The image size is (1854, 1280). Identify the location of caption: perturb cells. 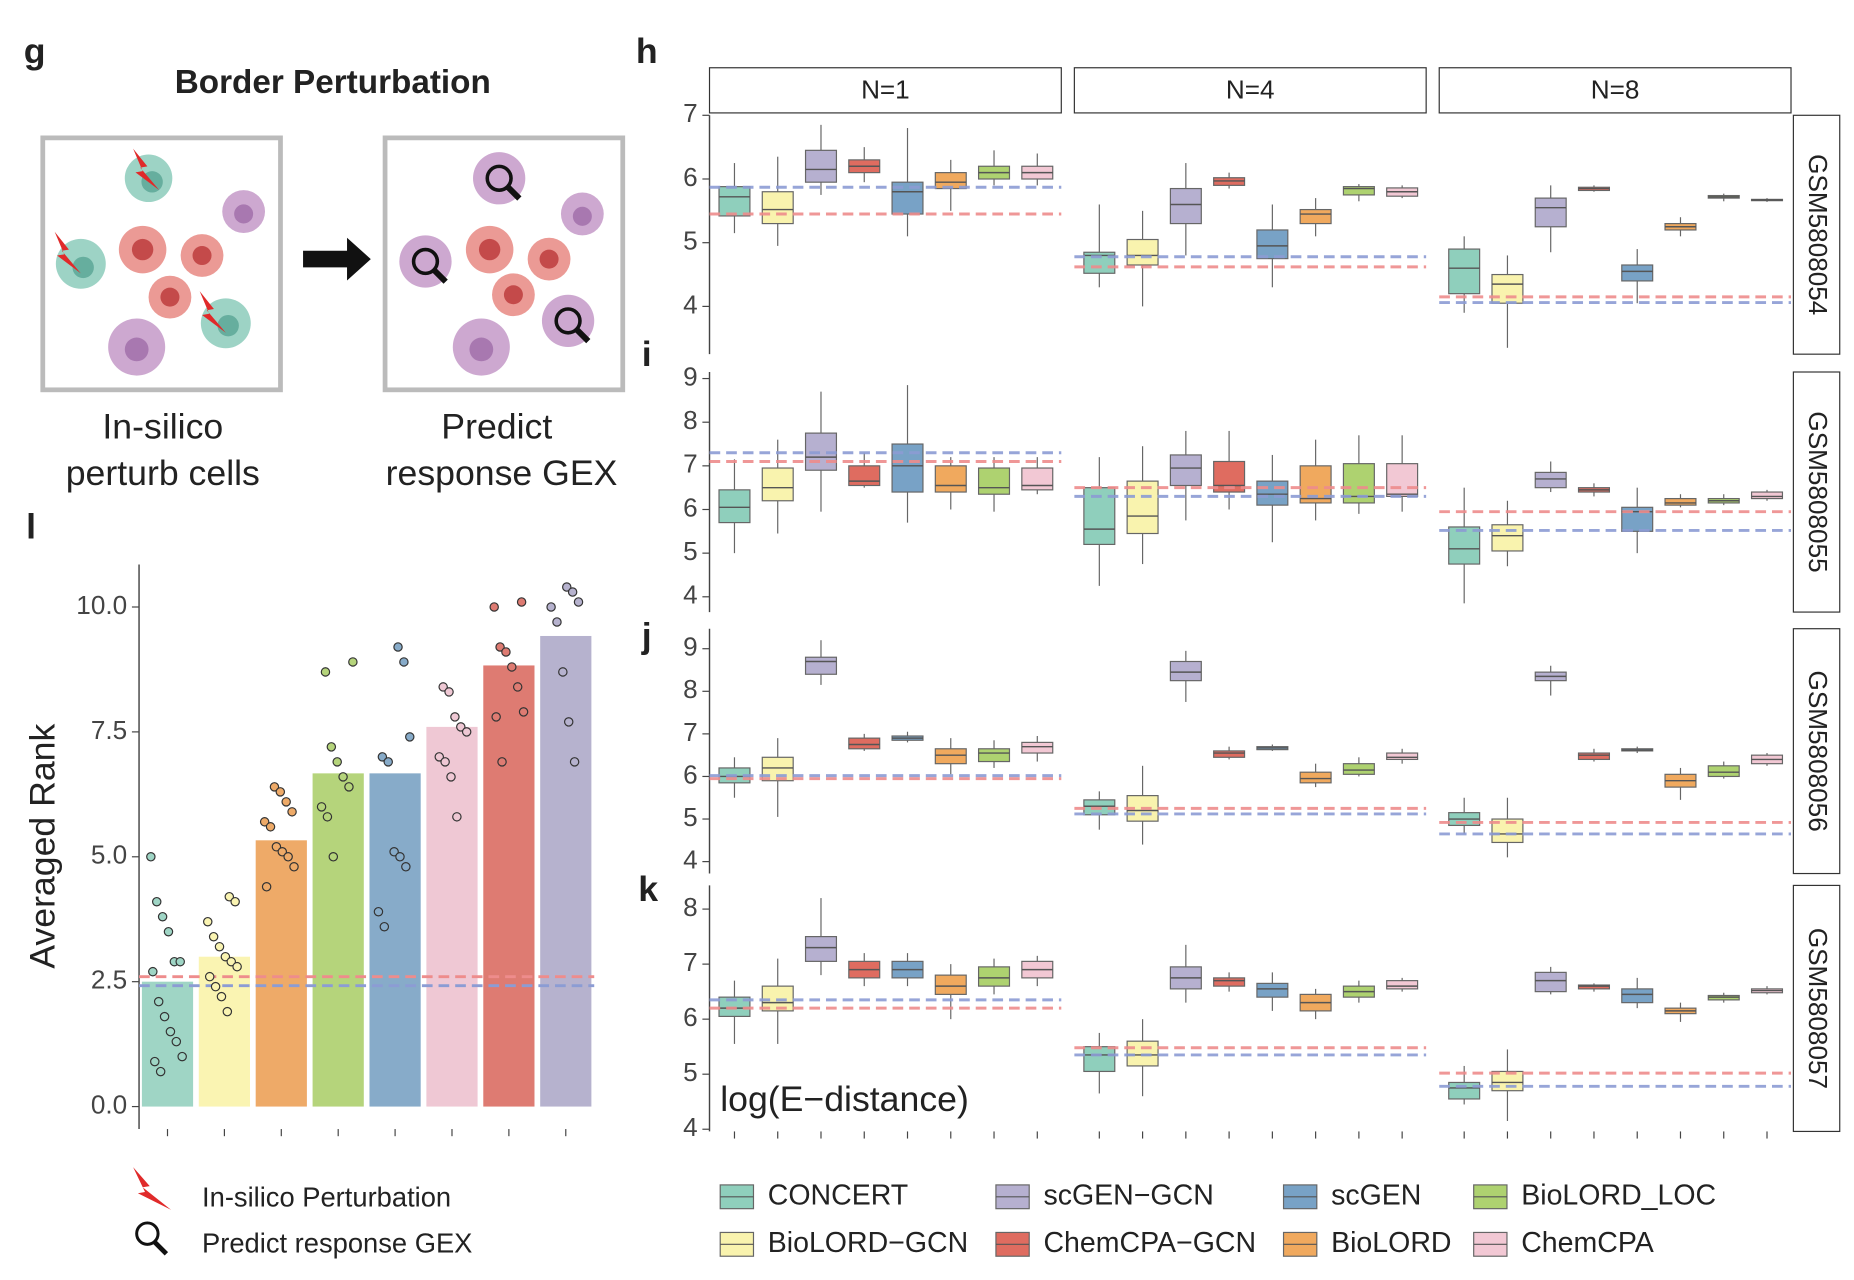
(163, 473).